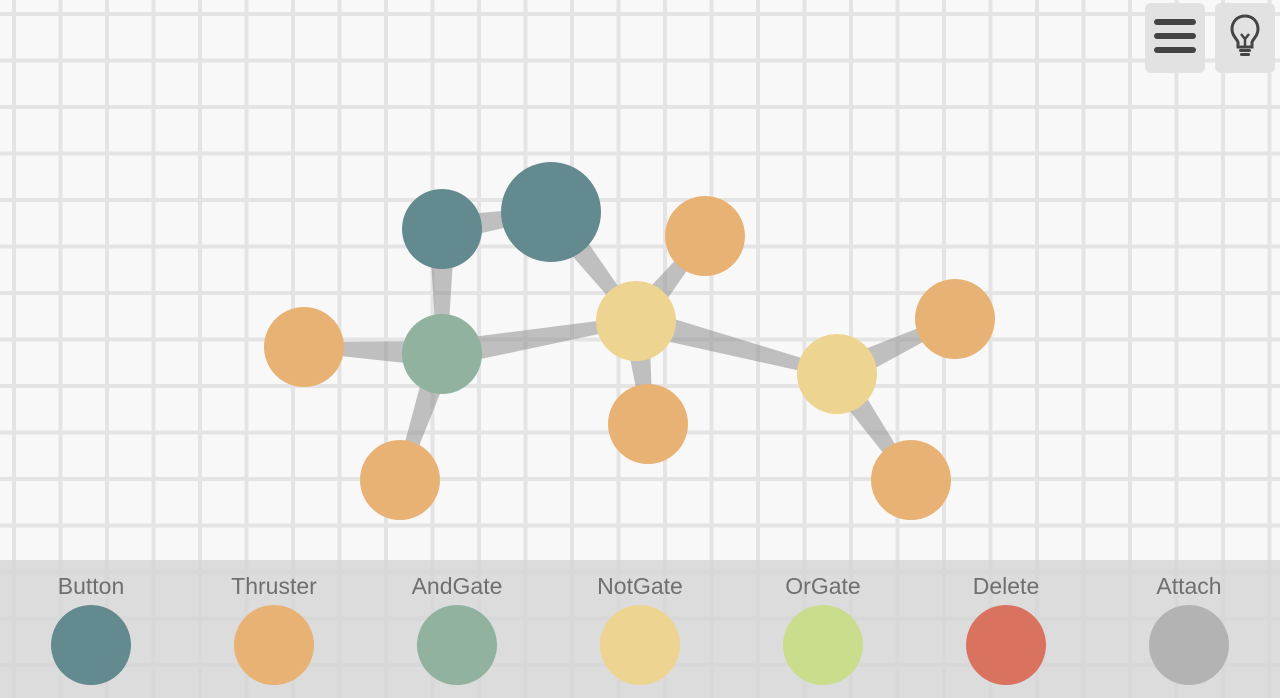 The width and height of the screenshot is (1280, 698). I want to click on tool-label: Thruster, so click(274, 586).